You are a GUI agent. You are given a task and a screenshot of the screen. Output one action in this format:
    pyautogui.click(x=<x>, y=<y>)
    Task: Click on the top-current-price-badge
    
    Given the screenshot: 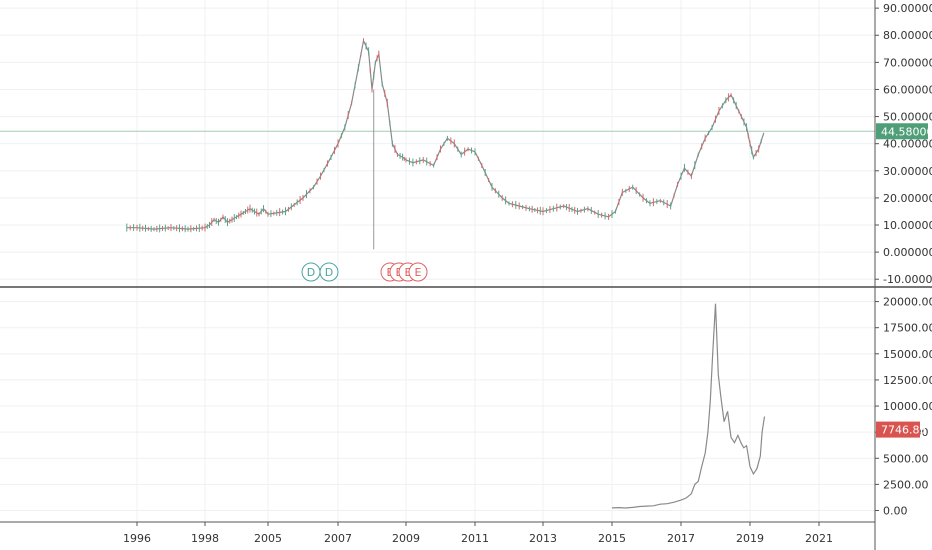 What is the action you would take?
    pyautogui.click(x=902, y=131)
    